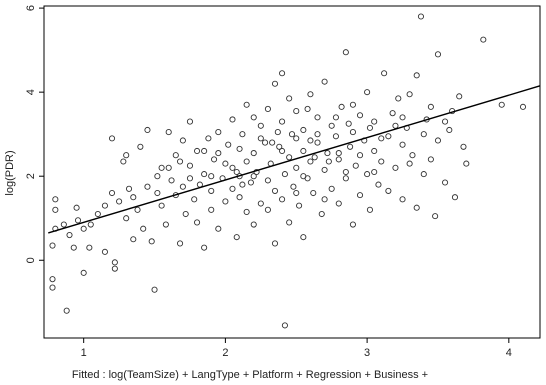  Describe the element at coordinates (31, 176) in the screenshot. I see `y-tick-label: 2` at that location.